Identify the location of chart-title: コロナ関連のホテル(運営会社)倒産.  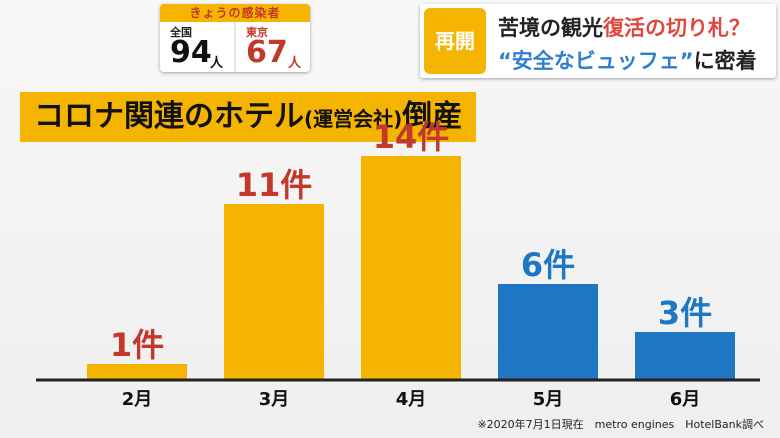
(248, 117).